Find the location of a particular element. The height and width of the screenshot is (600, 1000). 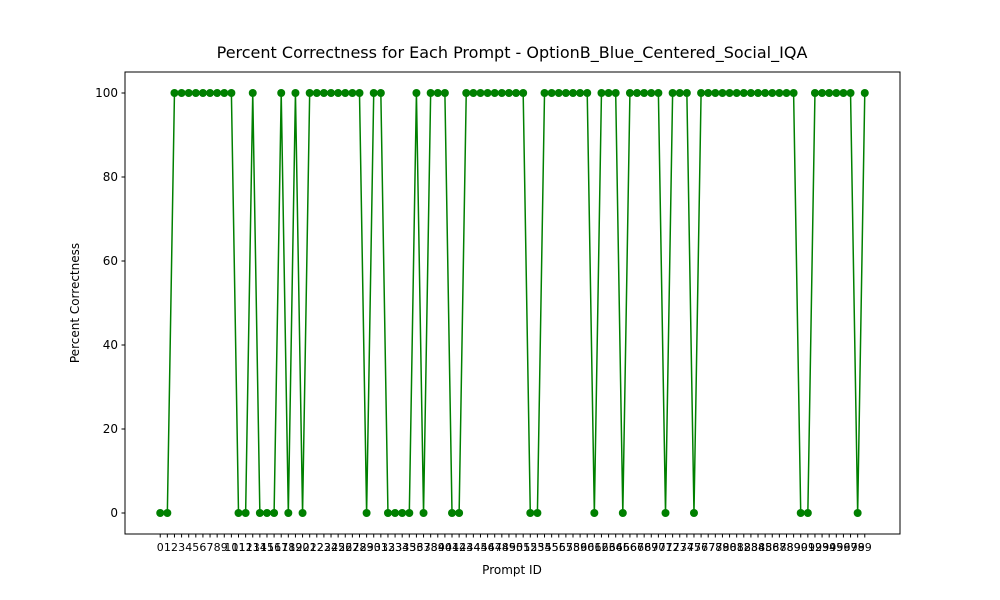

x-tick-label: 19 is located at coordinates (295, 547).